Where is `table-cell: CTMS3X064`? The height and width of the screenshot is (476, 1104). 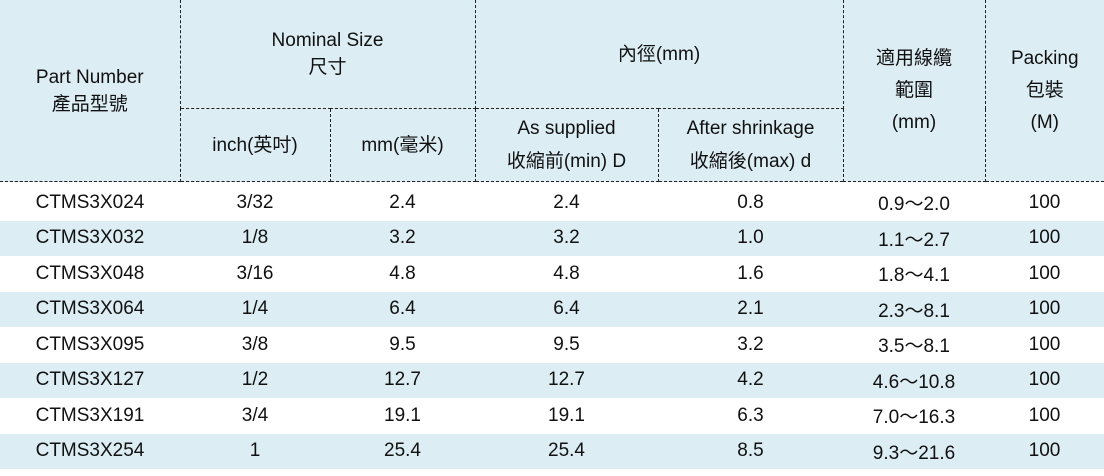
table-cell: CTMS3X064 is located at coordinates (90, 309).